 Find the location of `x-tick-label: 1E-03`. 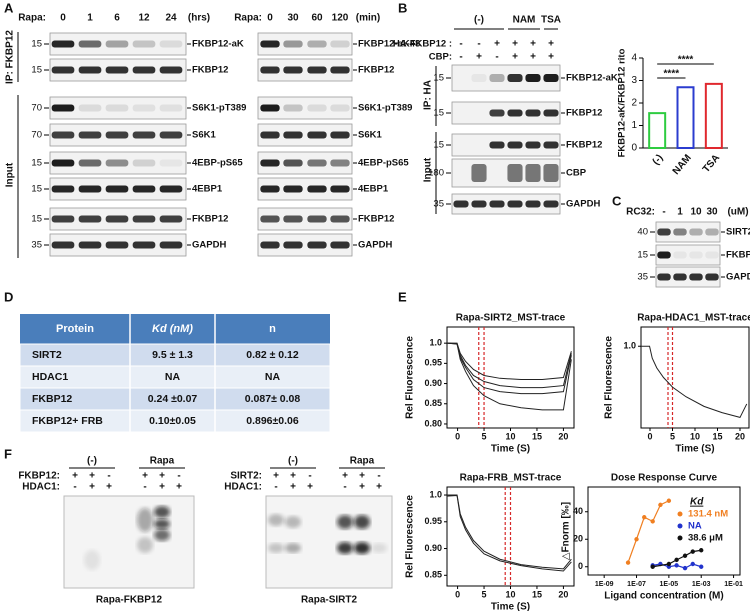

x-tick-label: 1E-03 is located at coordinates (701, 584).